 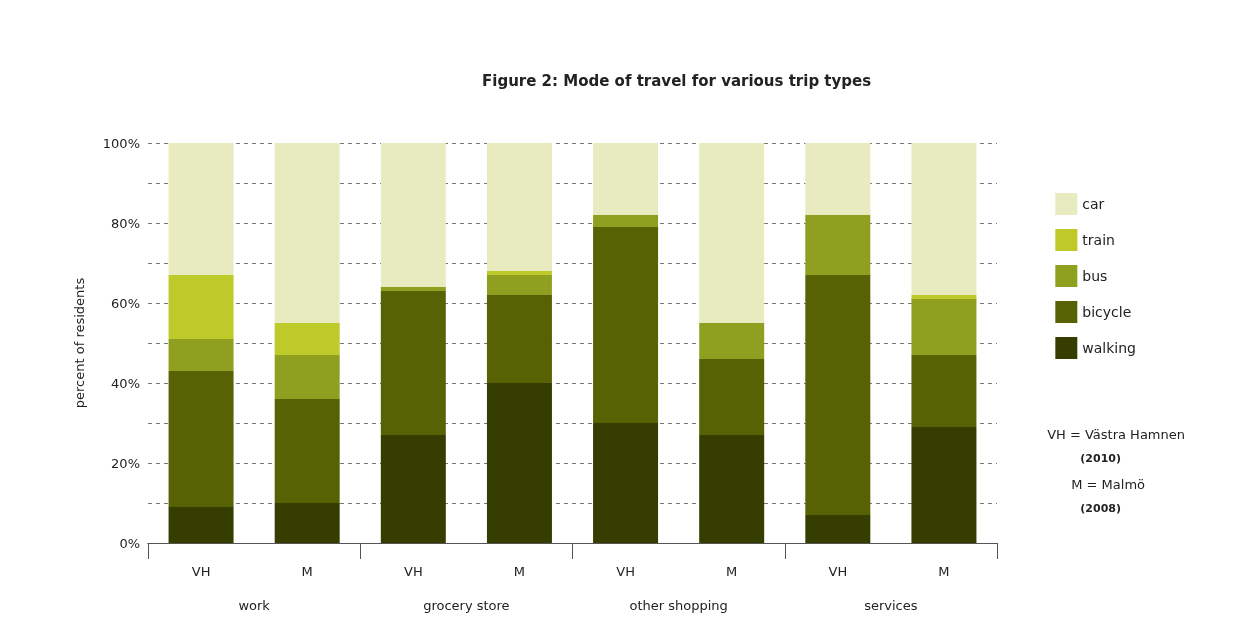 What do you see at coordinates (1095, 276) in the screenshot?
I see `legend-label: bus` at bounding box center [1095, 276].